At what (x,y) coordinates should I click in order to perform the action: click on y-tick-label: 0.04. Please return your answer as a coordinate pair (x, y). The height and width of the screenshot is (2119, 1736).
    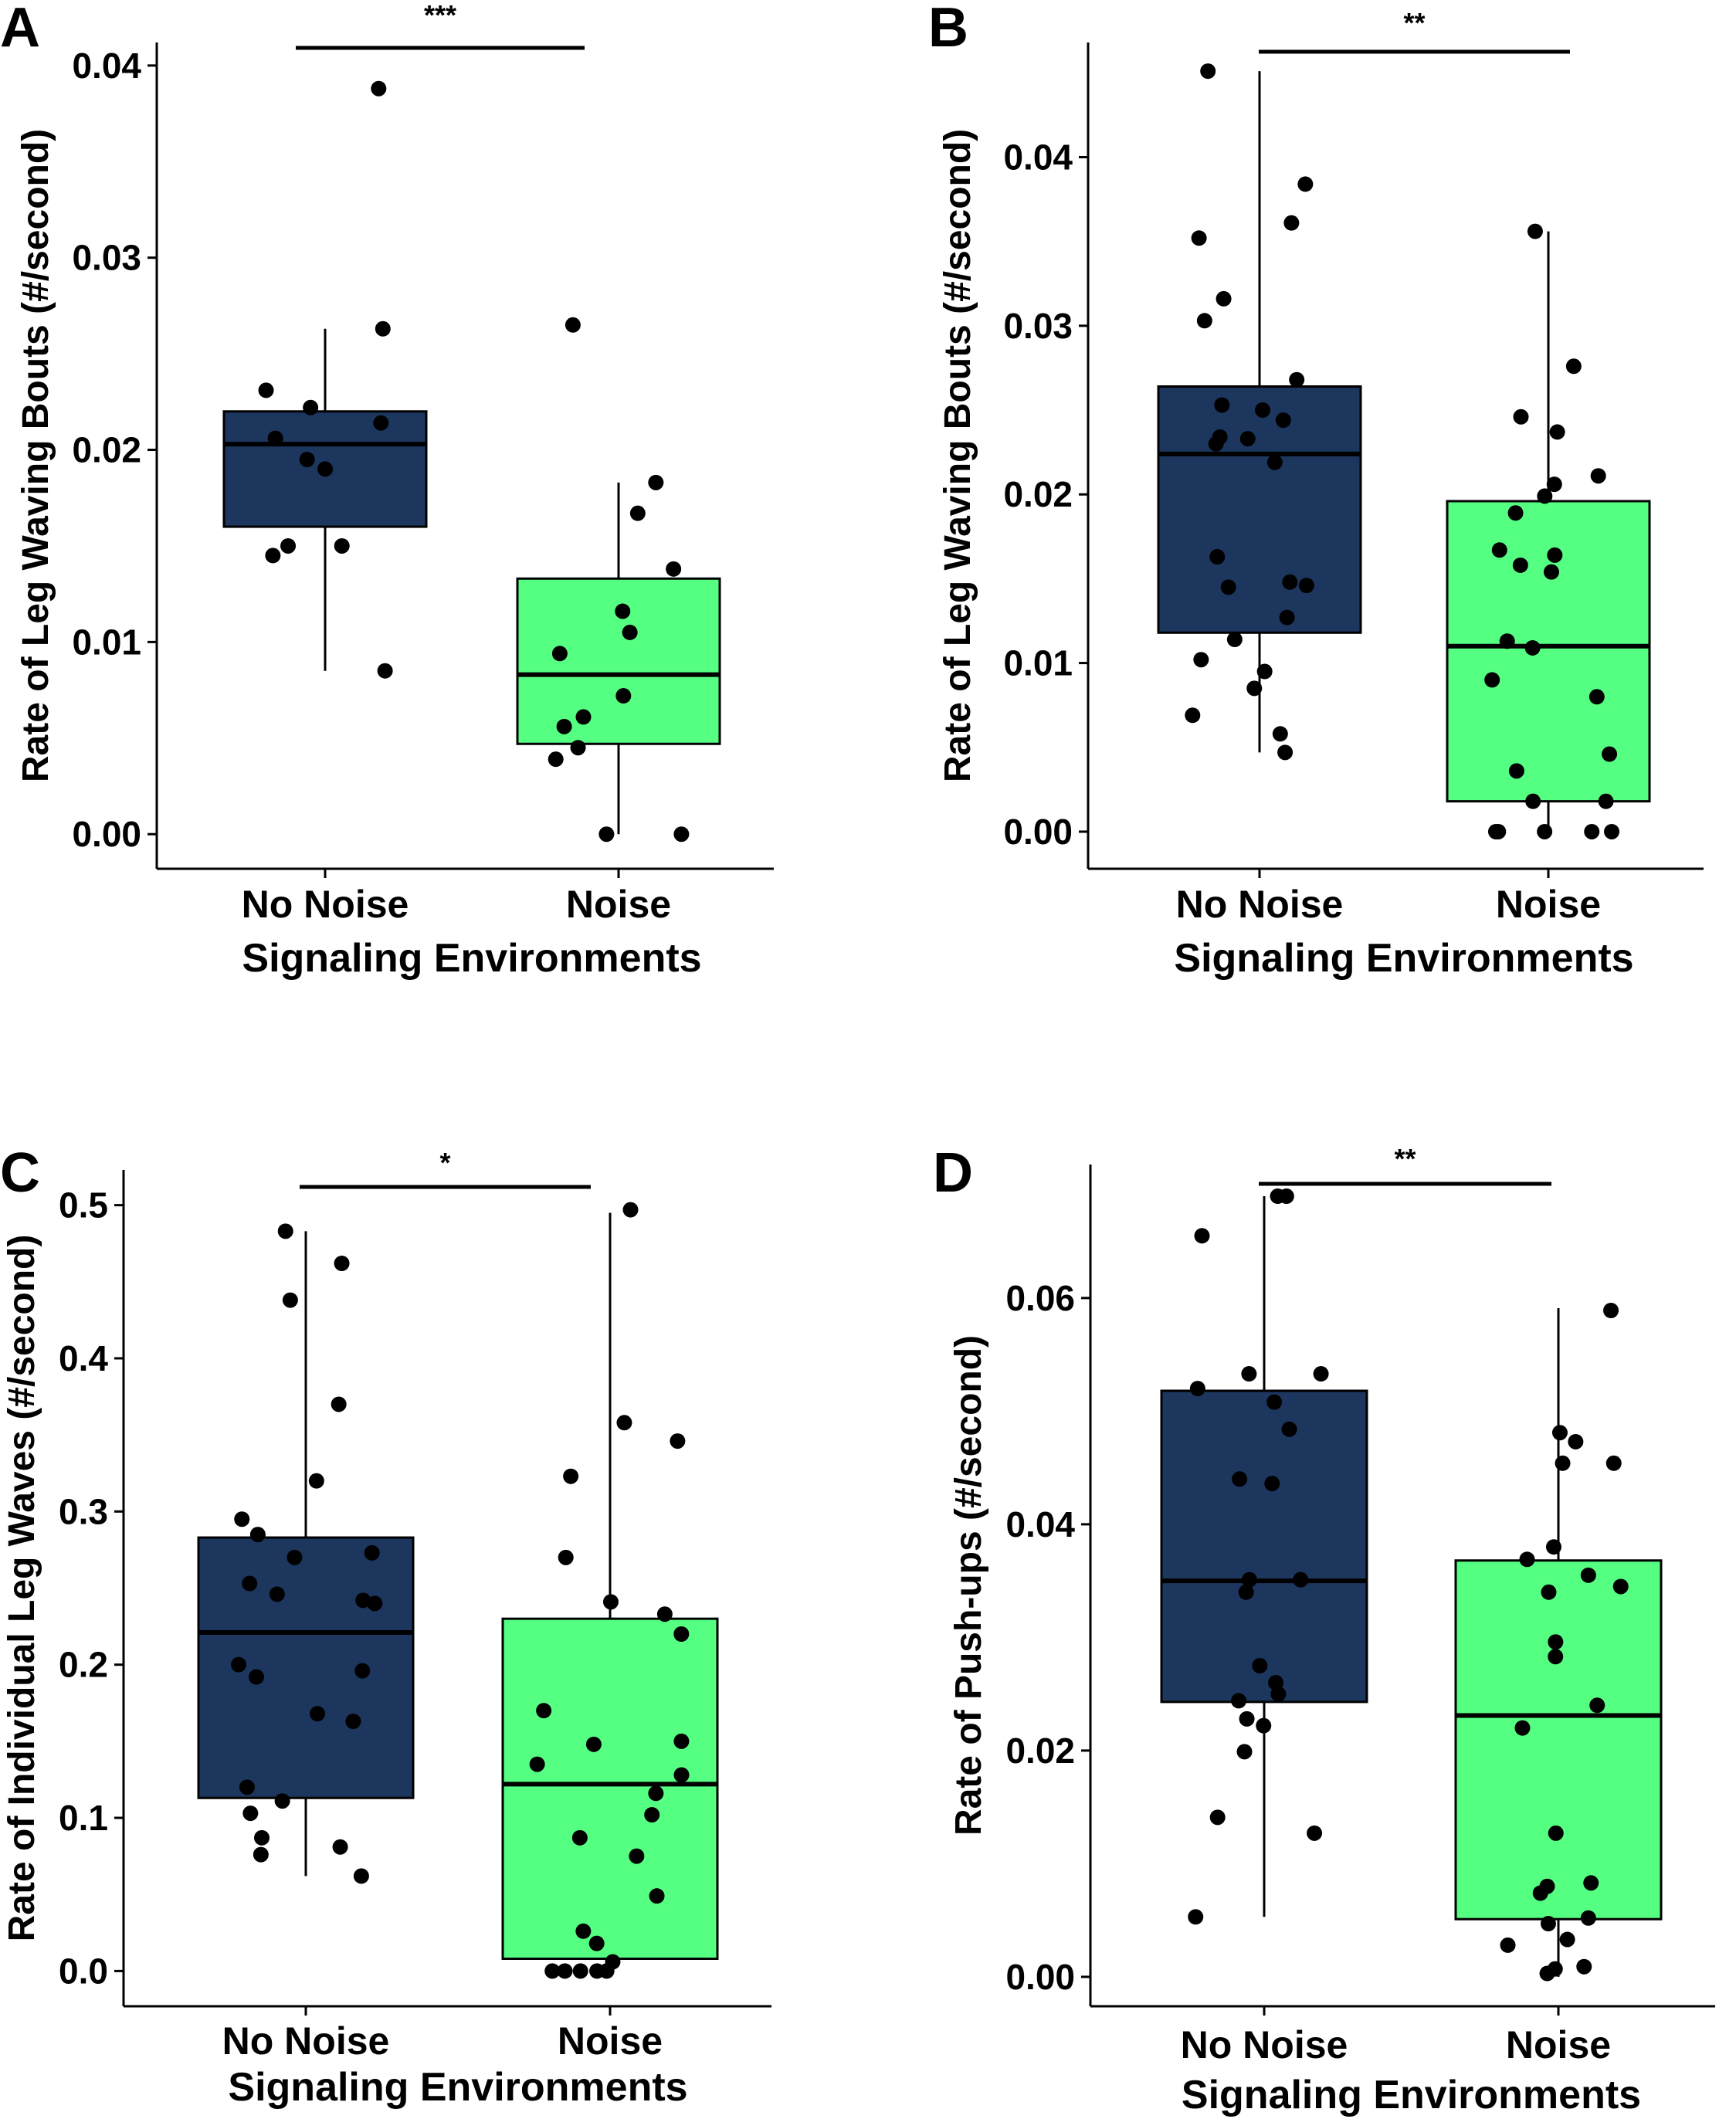
    Looking at the image, I should click on (1038, 157).